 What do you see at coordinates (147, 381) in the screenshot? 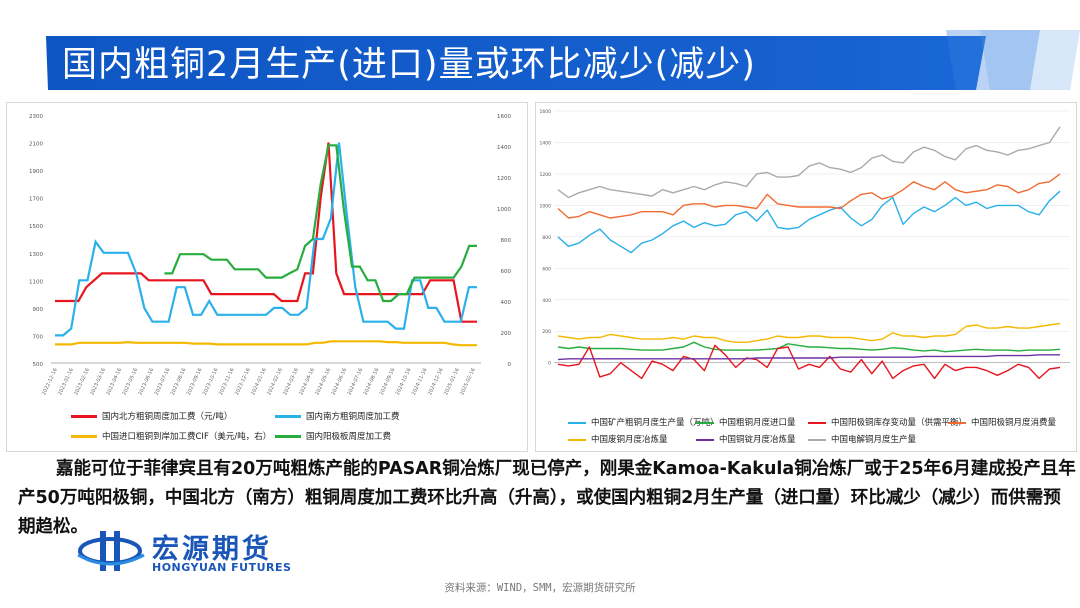
I see `x-axis-tick-label: 2023-06-16` at bounding box center [147, 381].